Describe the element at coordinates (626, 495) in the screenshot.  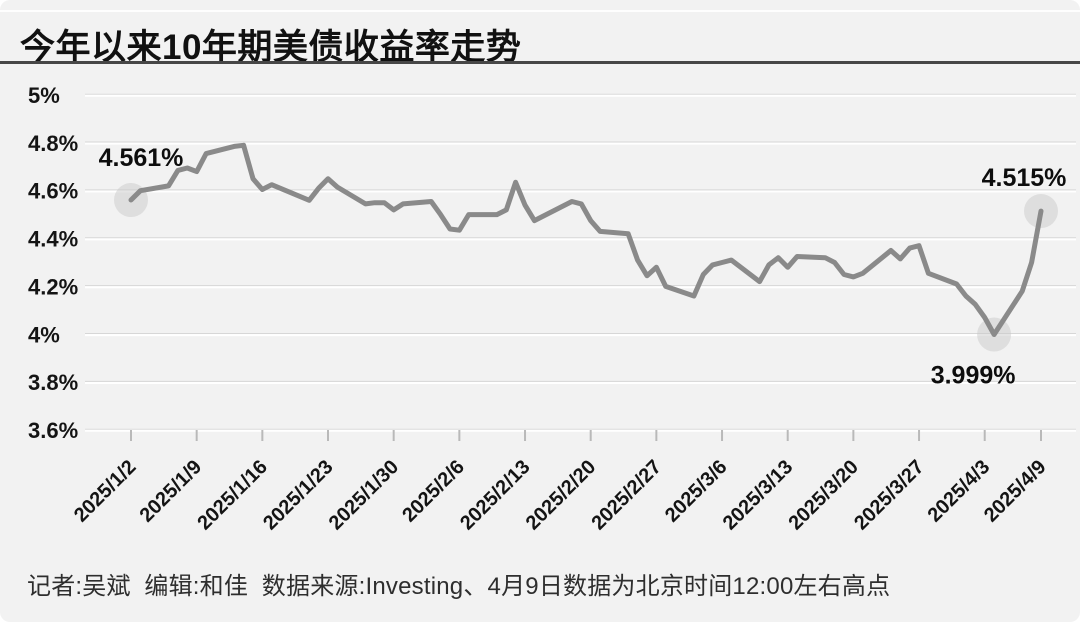
I see `x-tick-label: 2025/2/27` at that location.